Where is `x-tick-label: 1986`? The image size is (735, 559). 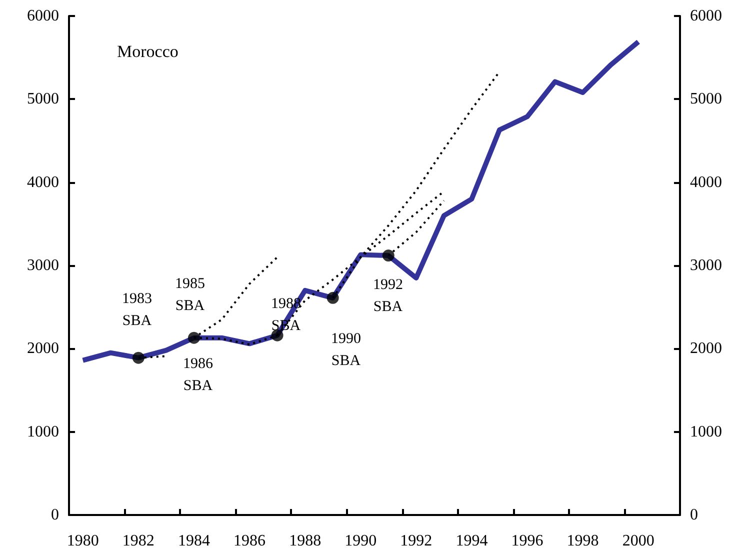 x-tick-label: 1986 is located at coordinates (250, 541).